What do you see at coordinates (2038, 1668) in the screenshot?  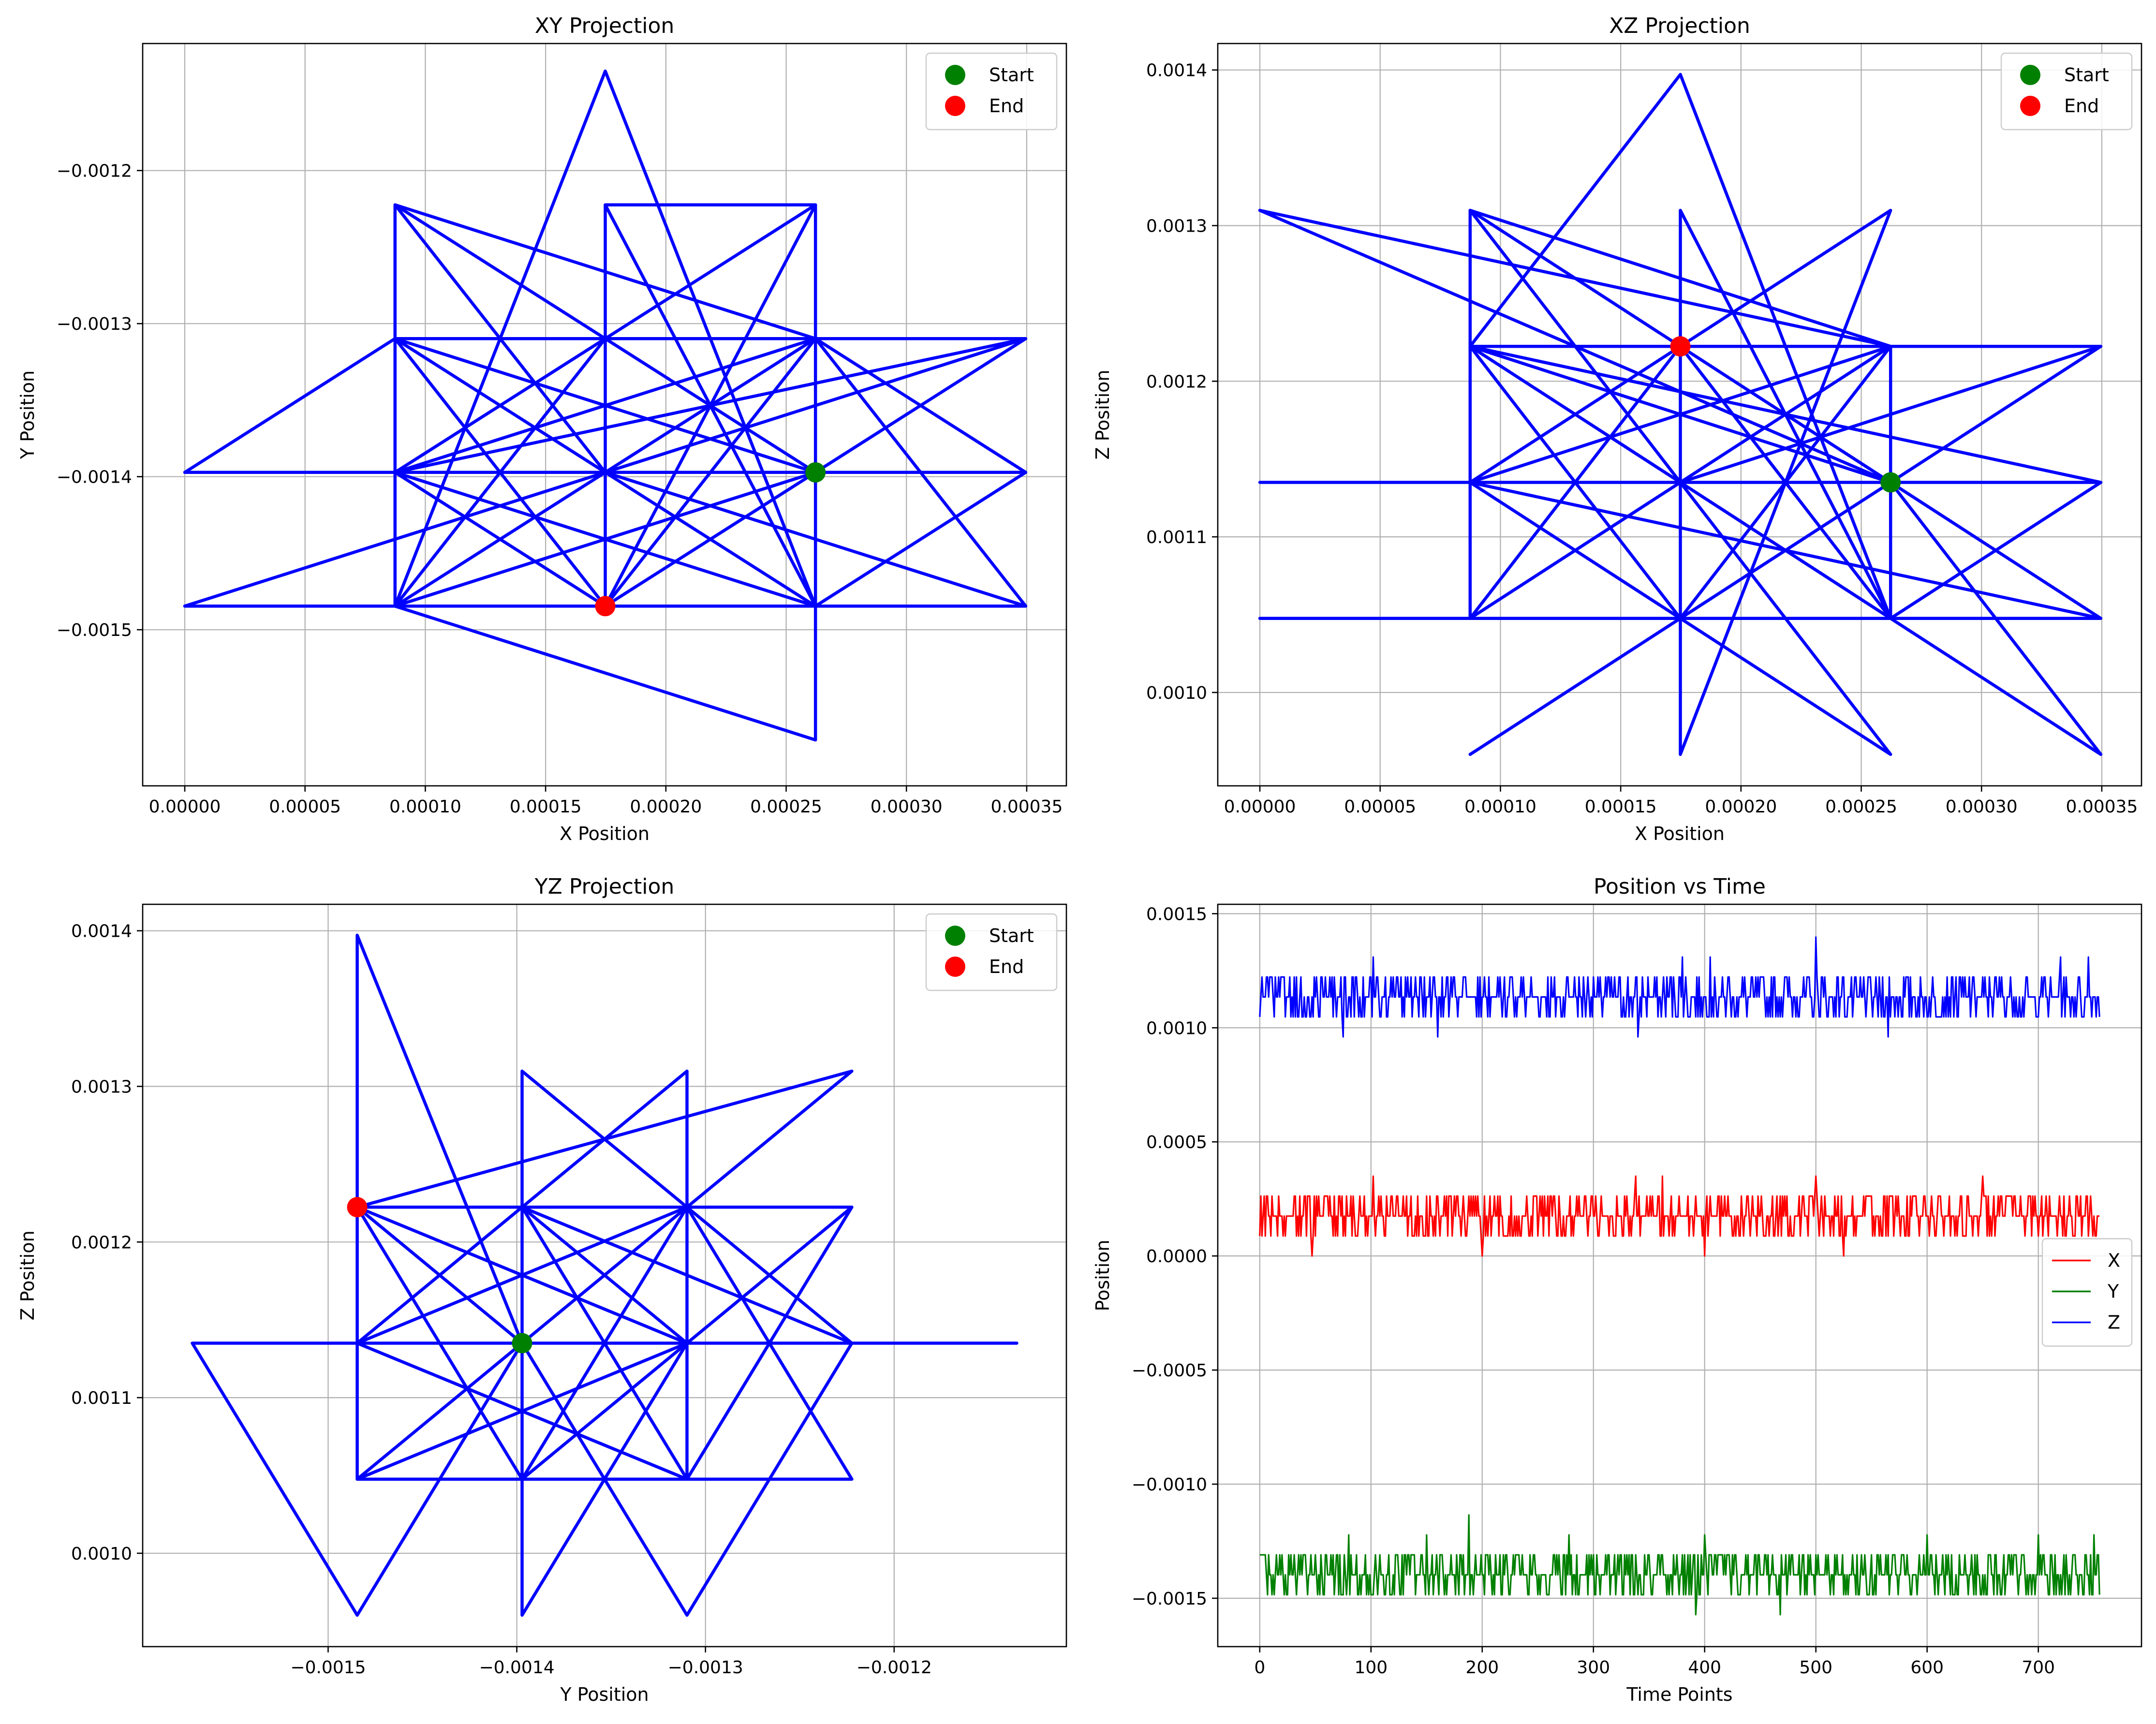 I see `x-tick-label: 700` at bounding box center [2038, 1668].